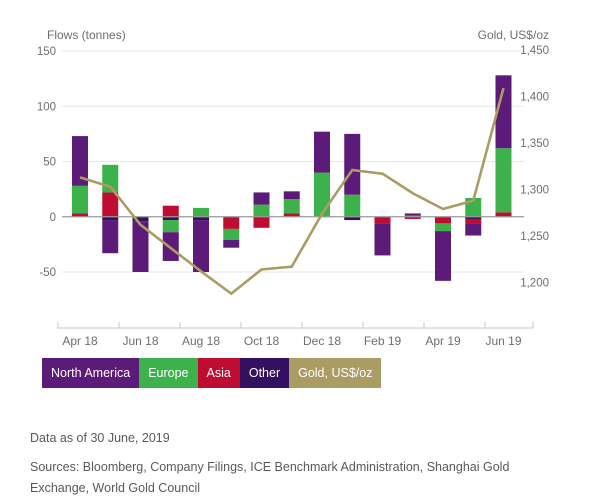 This screenshot has height=499, width=600. What do you see at coordinates (262, 341) in the screenshot?
I see `x-axis-label-Oct-18: Oct 18` at bounding box center [262, 341].